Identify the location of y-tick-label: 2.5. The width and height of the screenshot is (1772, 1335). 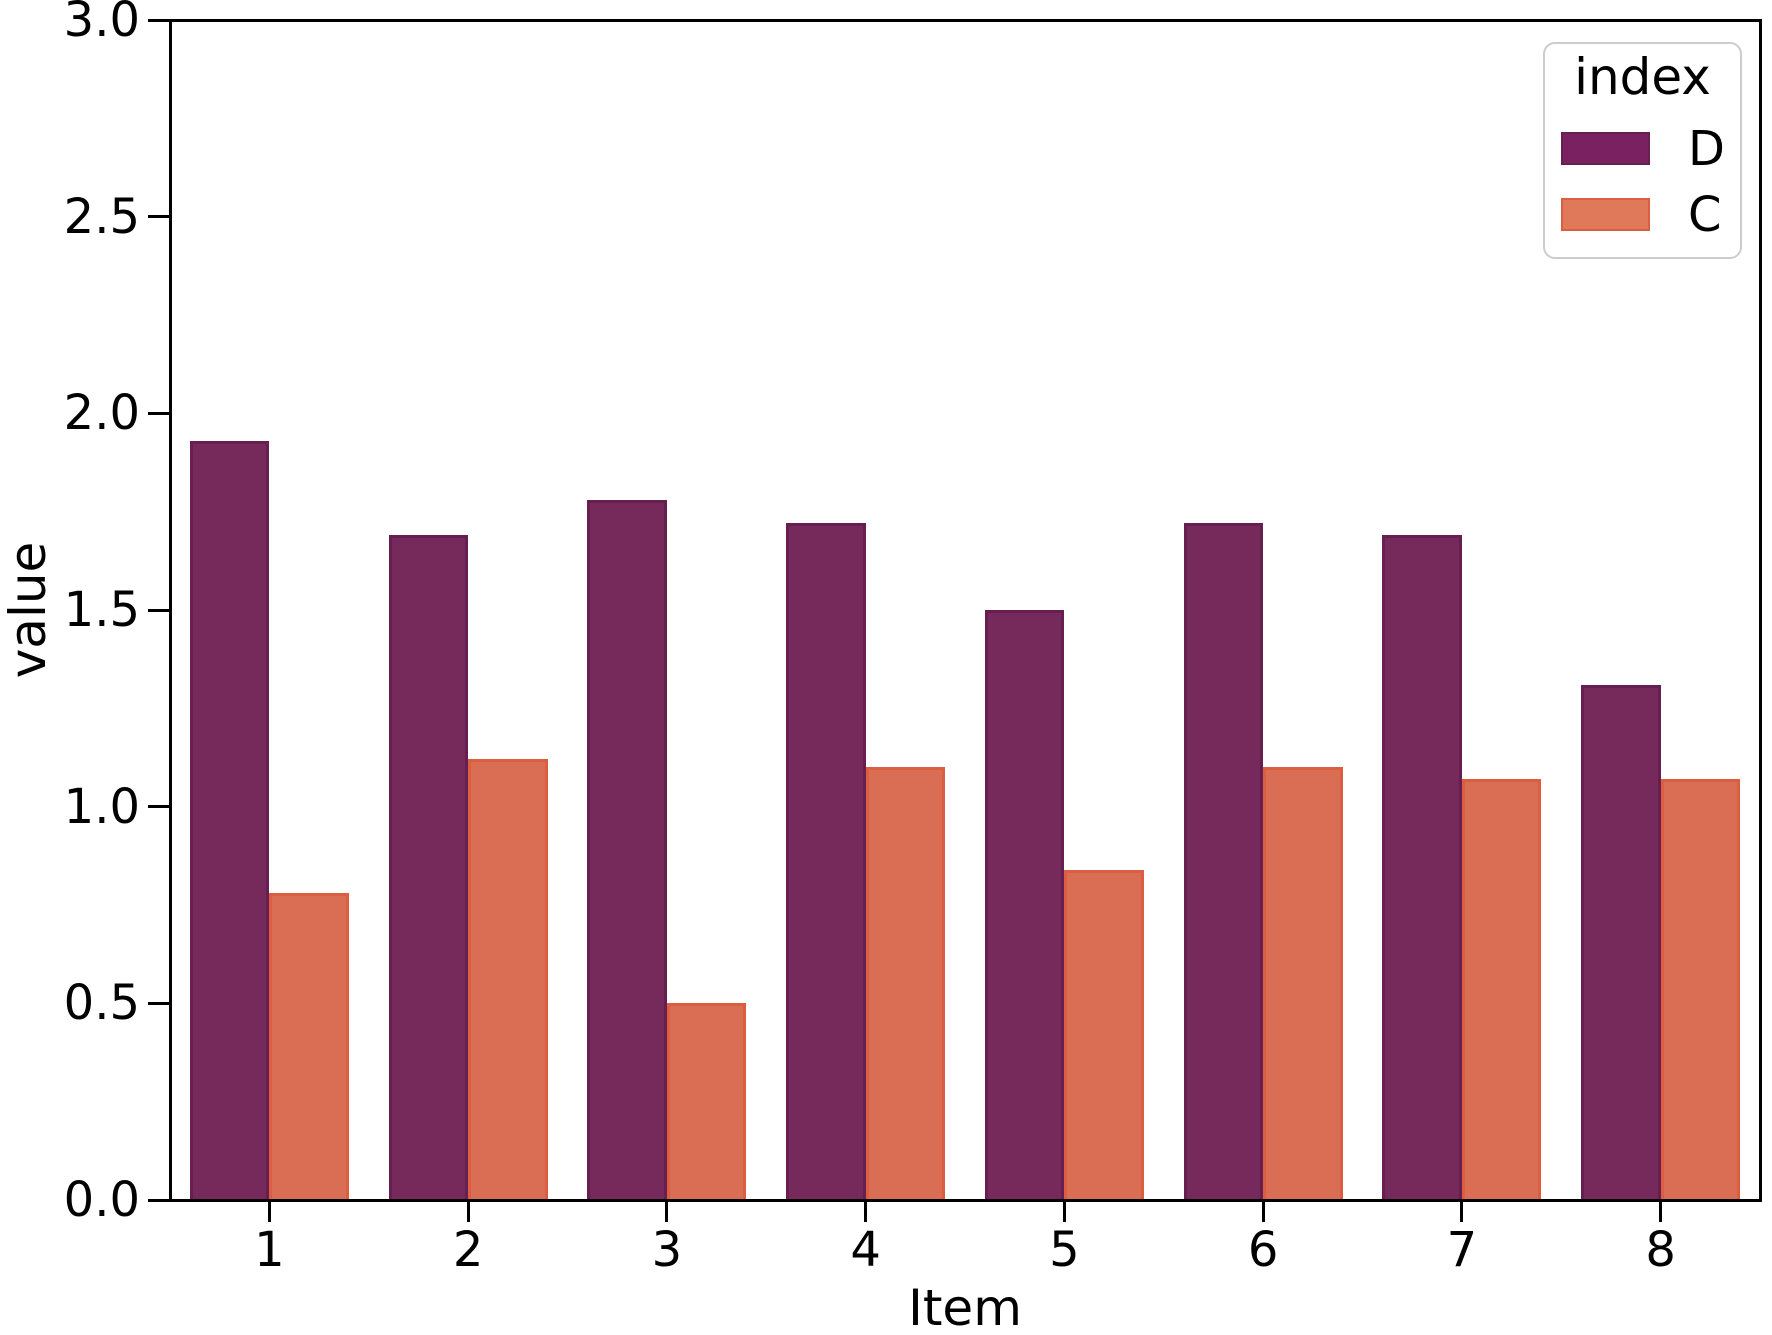
(101, 216).